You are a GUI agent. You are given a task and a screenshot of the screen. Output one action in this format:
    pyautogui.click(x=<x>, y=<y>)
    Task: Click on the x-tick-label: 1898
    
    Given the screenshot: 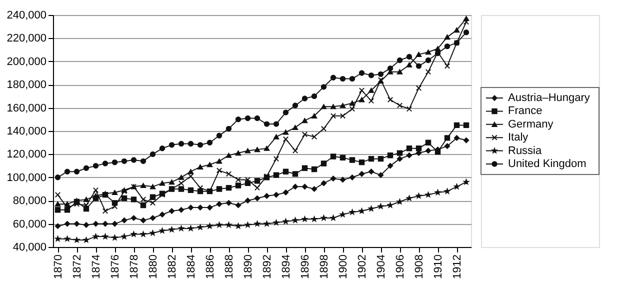 What is the action you would take?
    pyautogui.click(x=324, y=266)
    